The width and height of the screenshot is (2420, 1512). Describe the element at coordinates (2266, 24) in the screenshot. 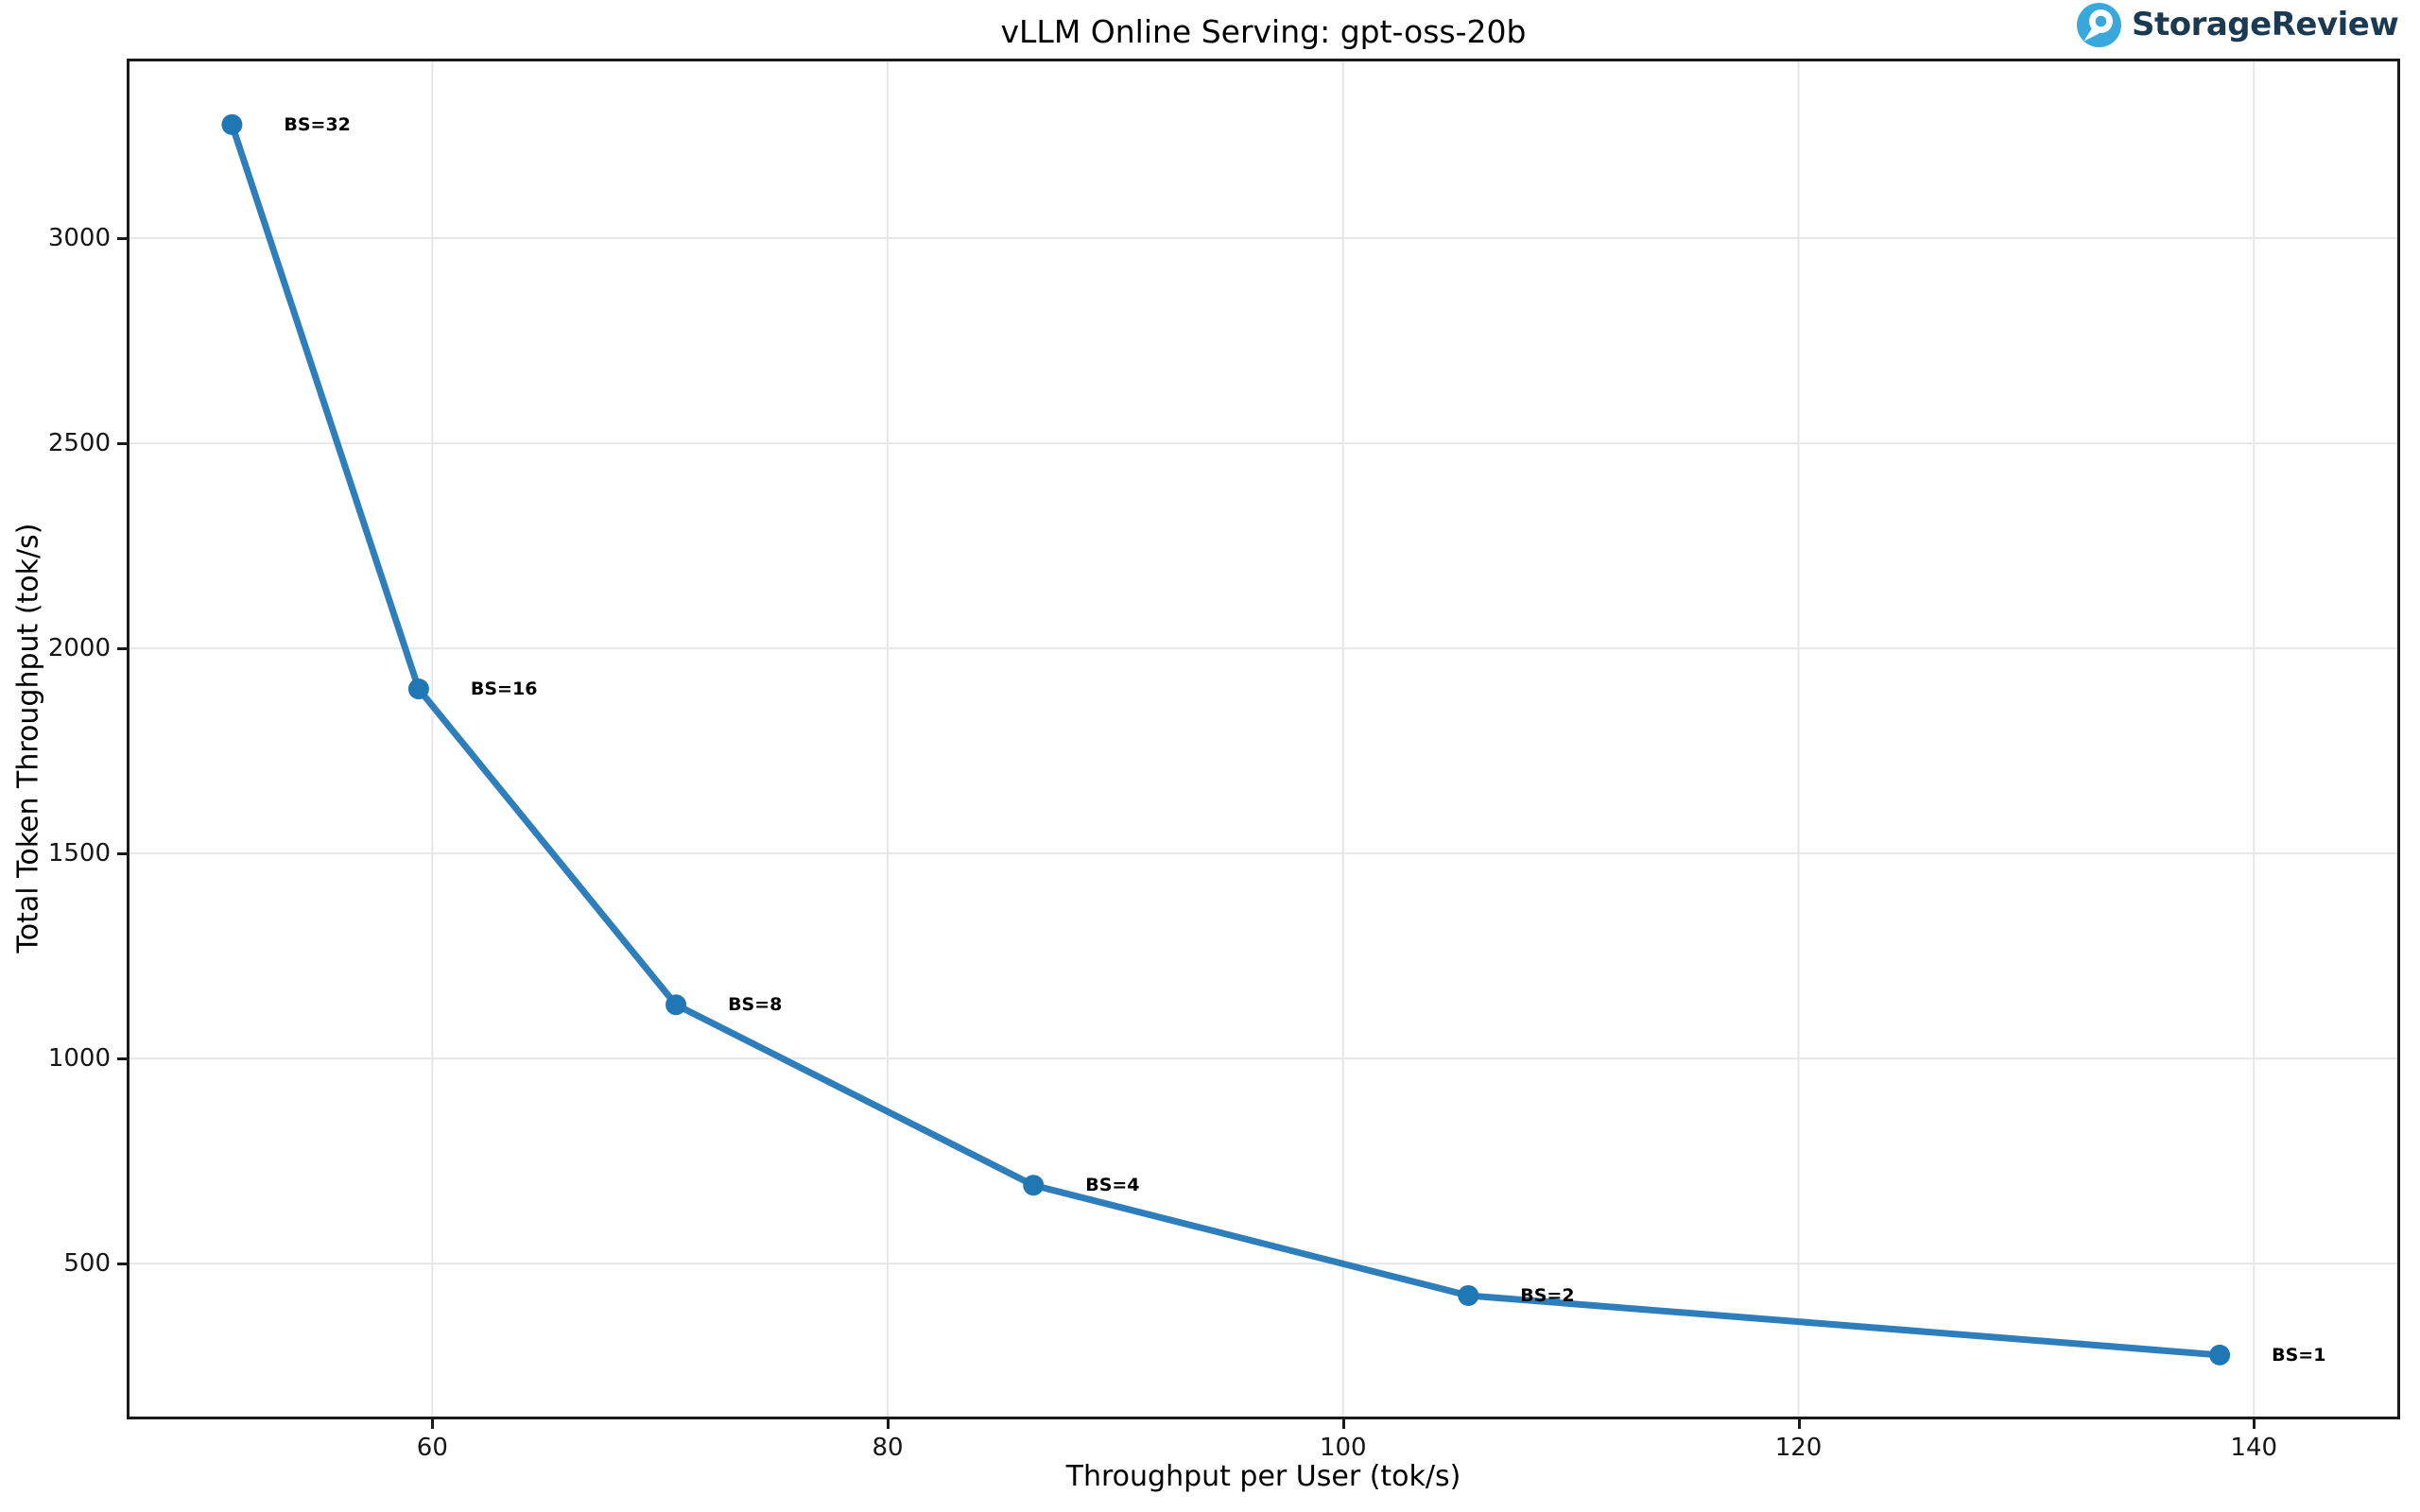

I see `logo-text: StorageReview` at that location.